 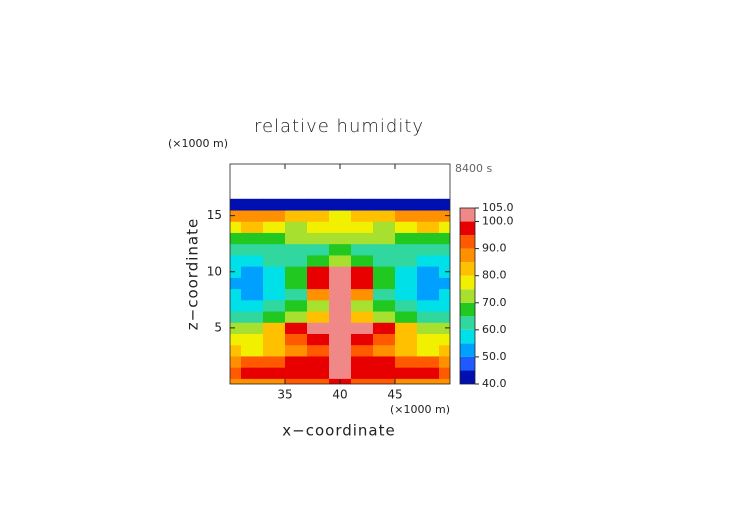 What do you see at coordinates (338, 431) in the screenshot?
I see `x-axis-label: x−coordinate` at bounding box center [338, 431].